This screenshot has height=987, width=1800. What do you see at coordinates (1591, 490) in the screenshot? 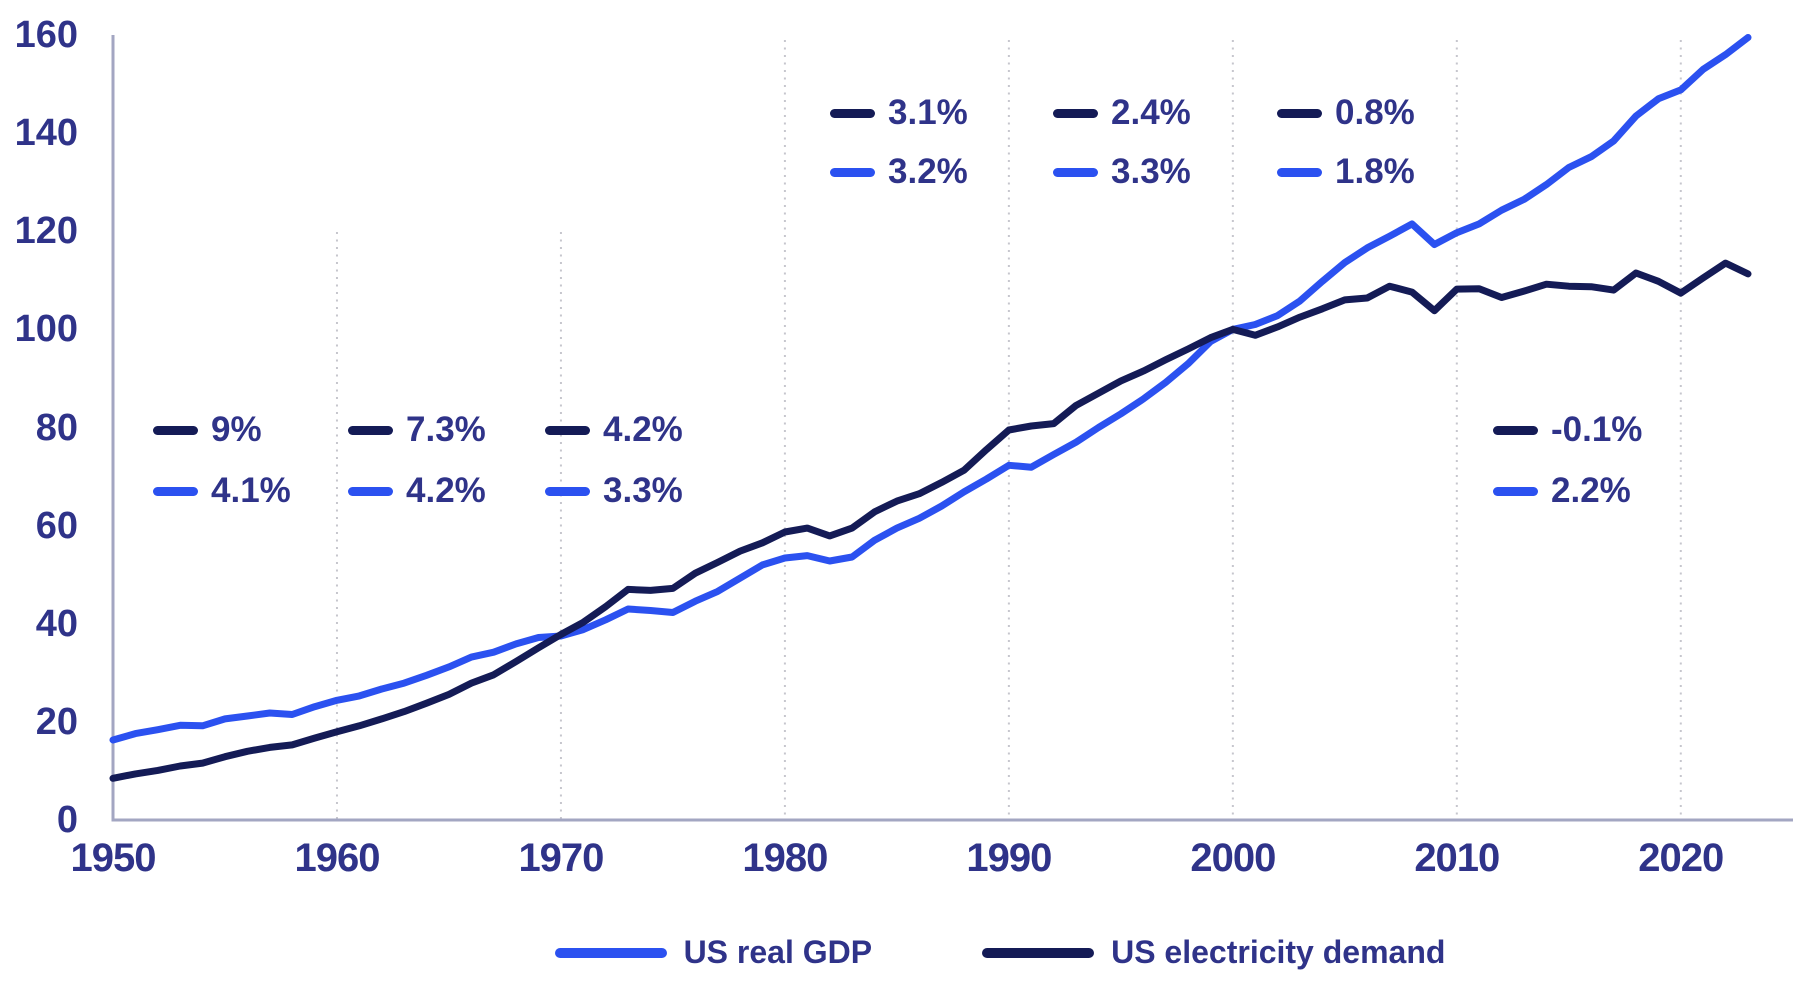
I see `gdp-rate-value: 2.2%` at bounding box center [1591, 490].